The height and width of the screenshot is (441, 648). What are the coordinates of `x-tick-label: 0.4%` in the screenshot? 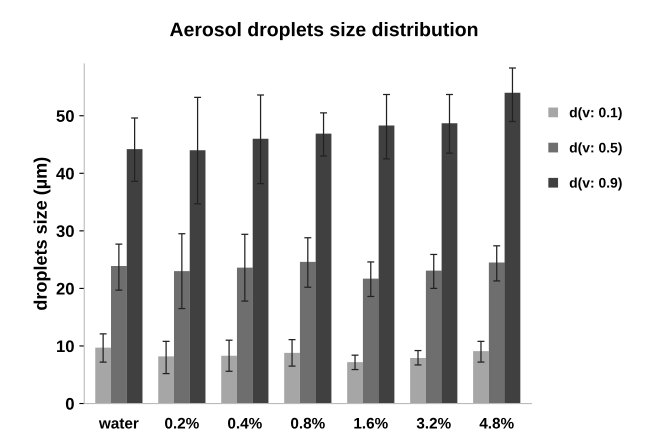 It's located at (245, 423).